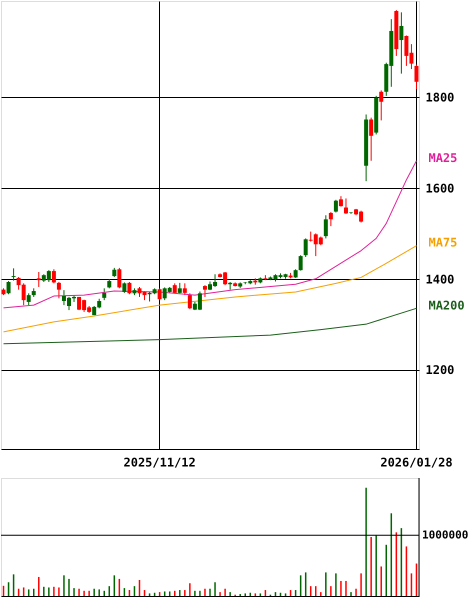 The height and width of the screenshot is (598, 472). Describe the element at coordinates (440, 97) in the screenshot. I see `y-tick-label: 1800` at that location.